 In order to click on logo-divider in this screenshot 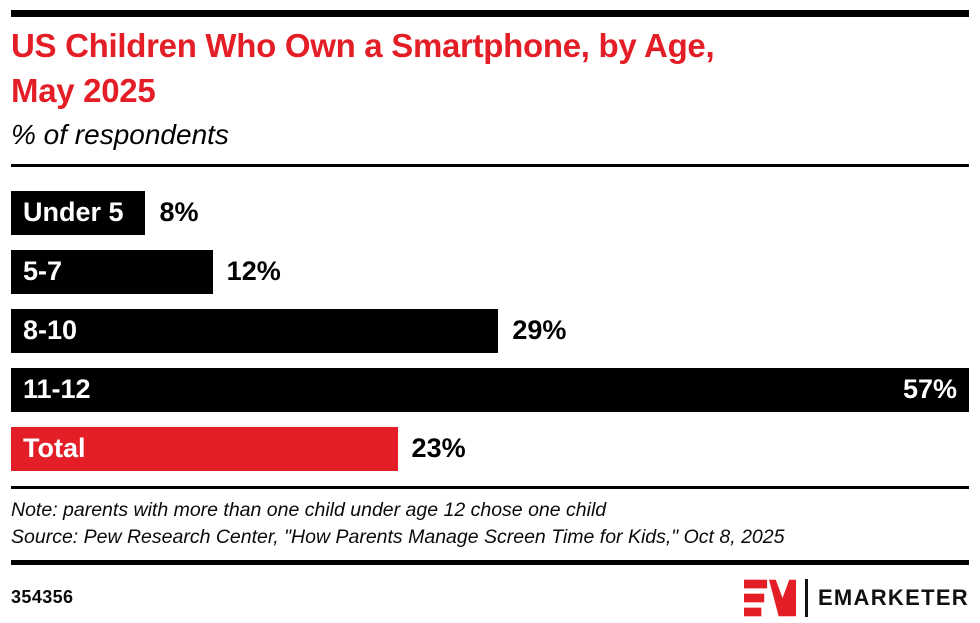, I will do `click(806, 597)`.